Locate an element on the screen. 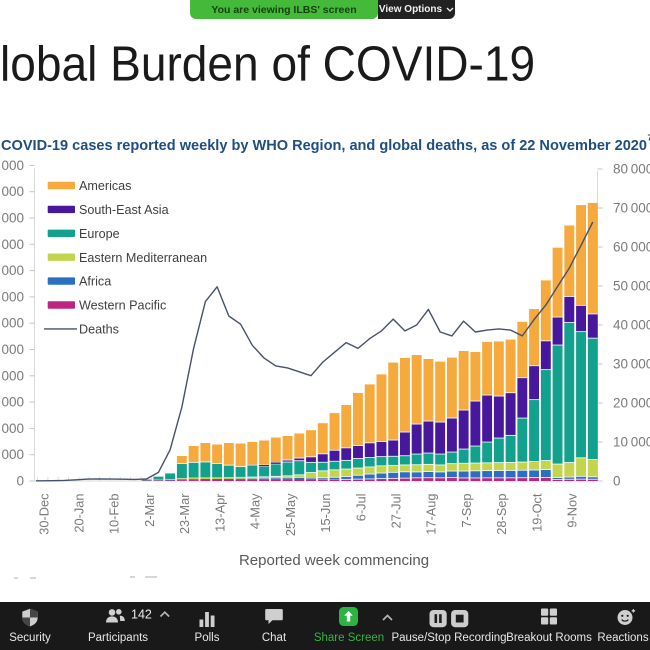 Image resolution: width=650 pixels, height=650 pixels. svg-text: 10-Feb is located at coordinates (114, 514).